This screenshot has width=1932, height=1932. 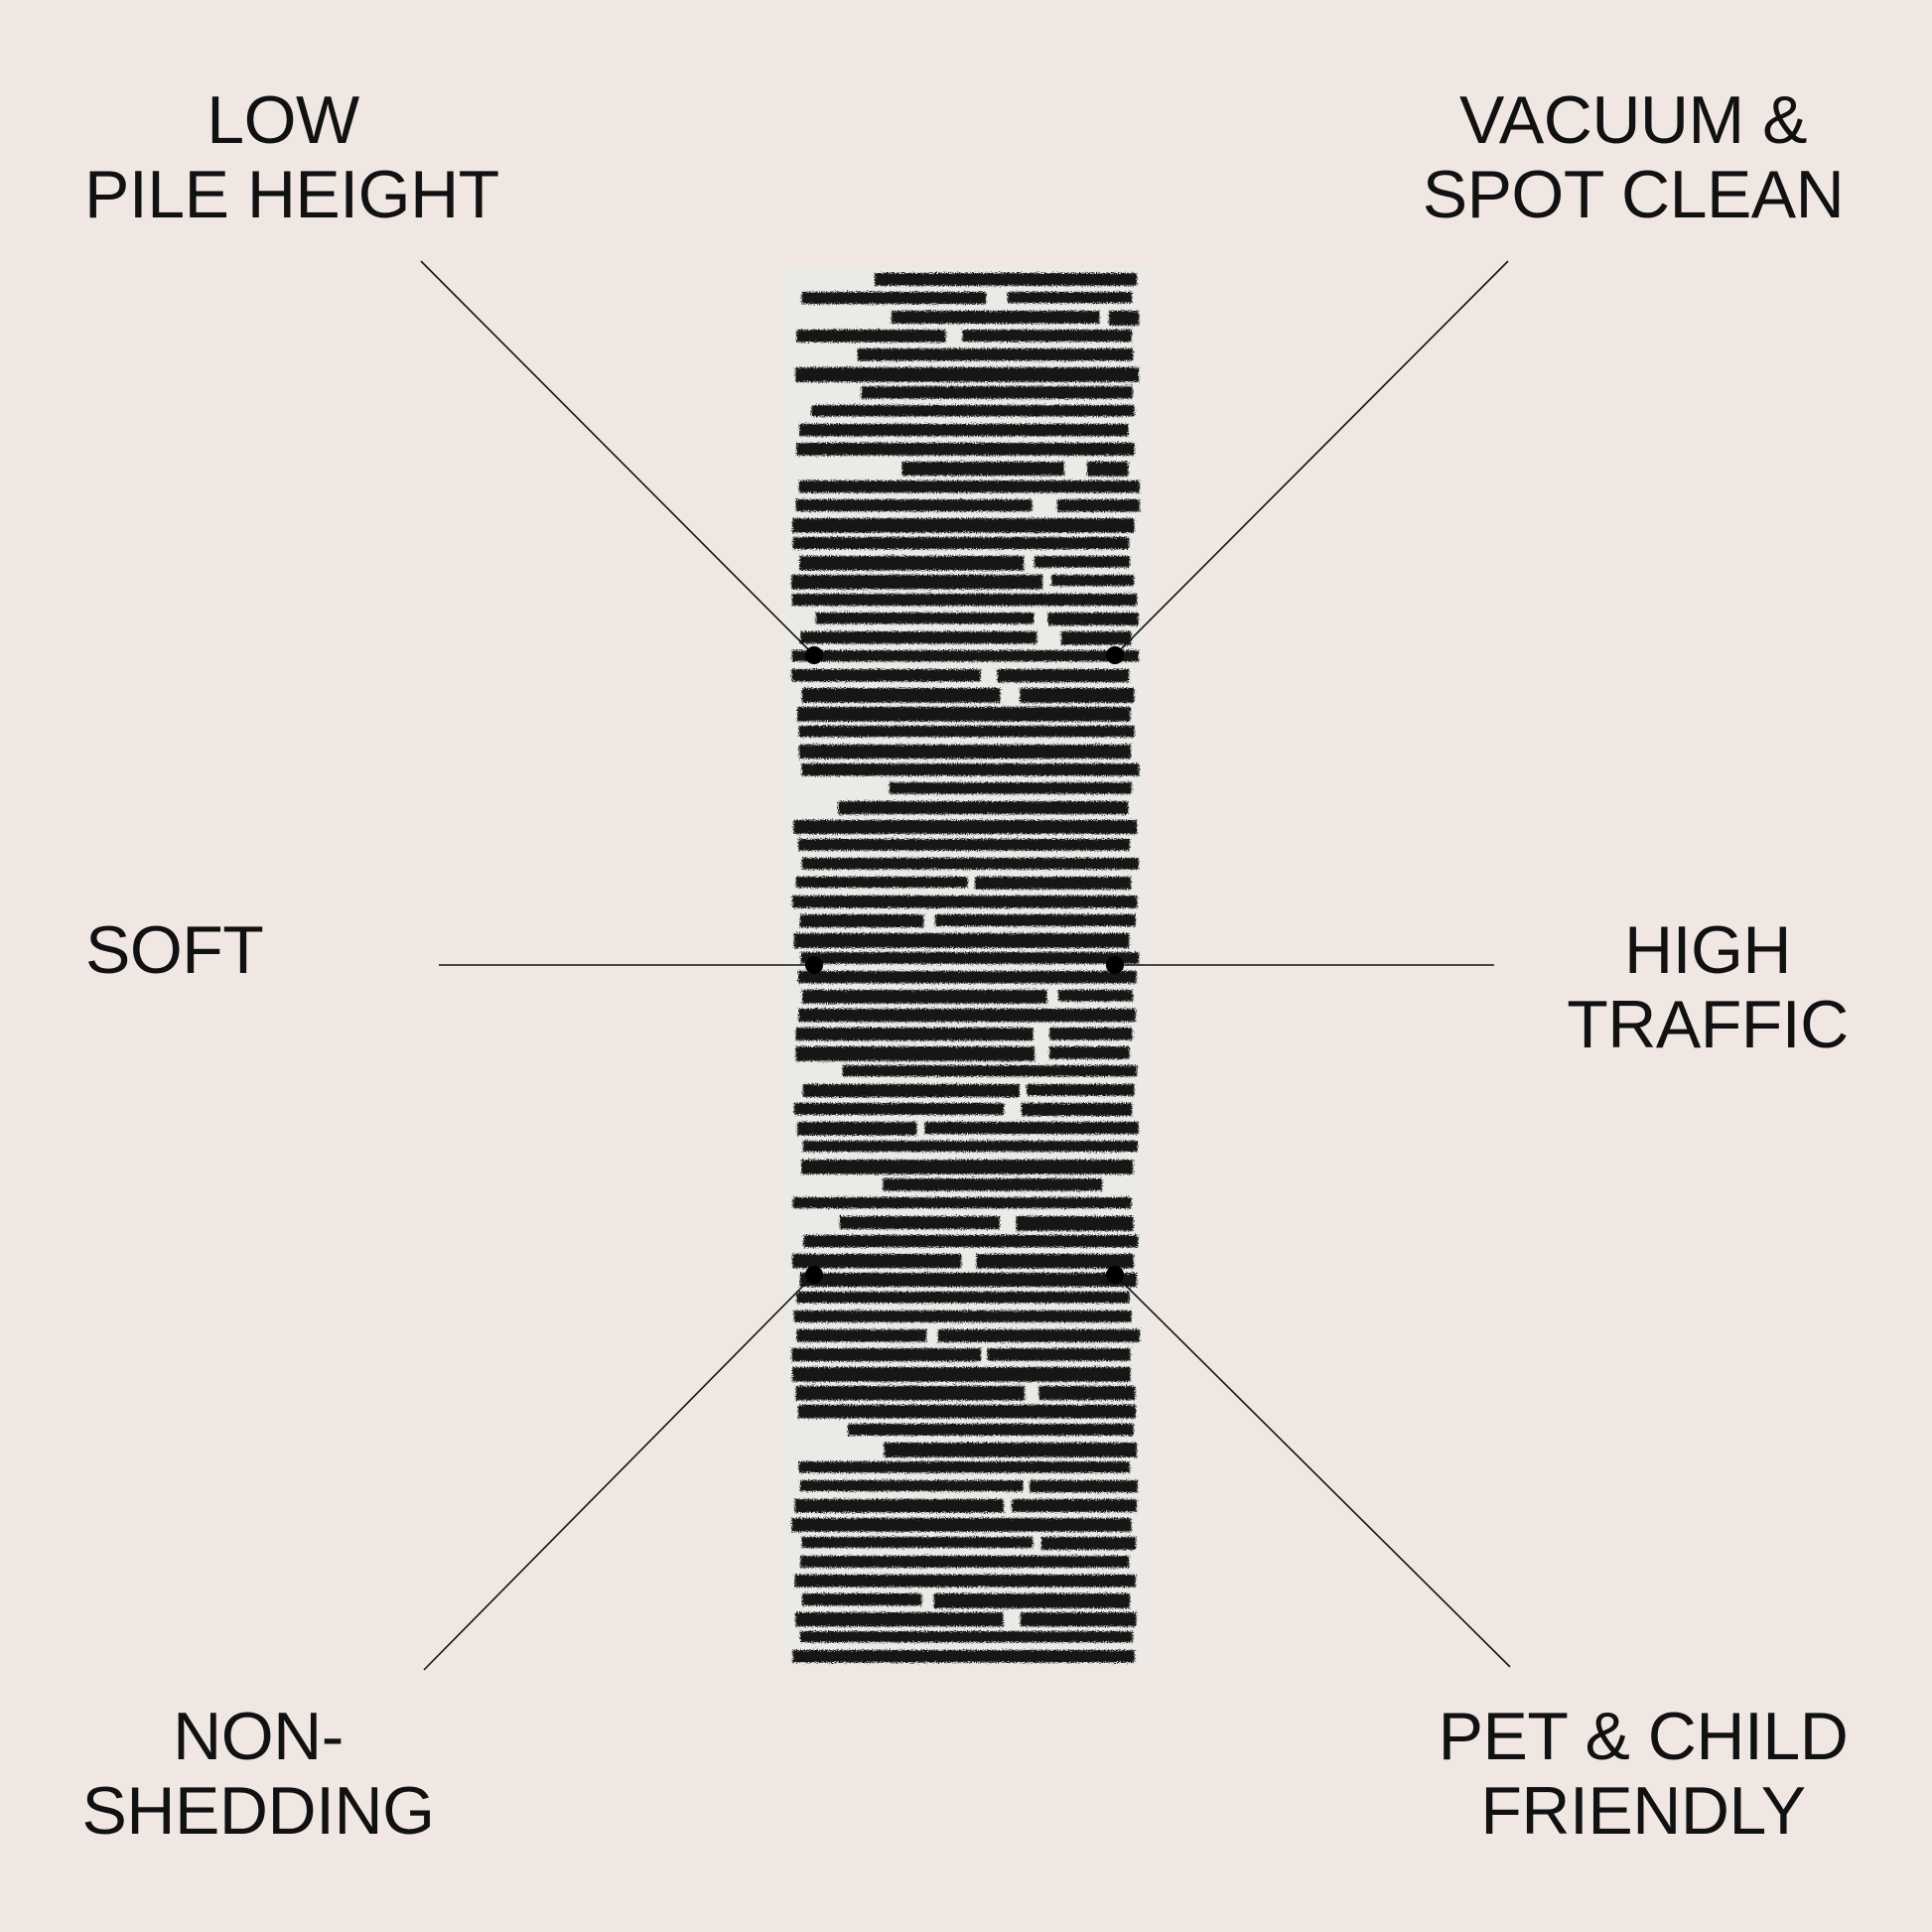 What do you see at coordinates (1644, 1737) in the screenshot?
I see `feature-line: PET & CHILD` at bounding box center [1644, 1737].